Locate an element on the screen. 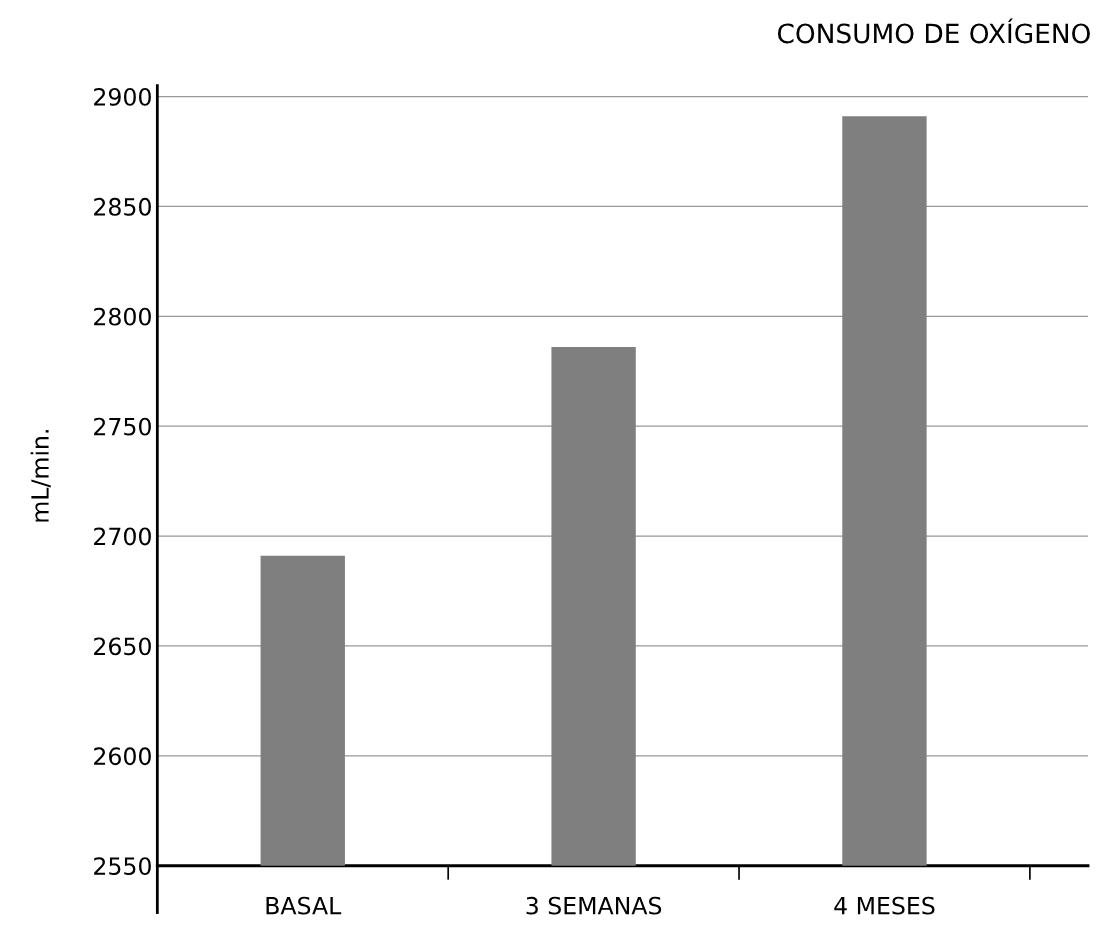 The width and height of the screenshot is (1108, 940). y-tick-label: 2750 is located at coordinates (122, 426).